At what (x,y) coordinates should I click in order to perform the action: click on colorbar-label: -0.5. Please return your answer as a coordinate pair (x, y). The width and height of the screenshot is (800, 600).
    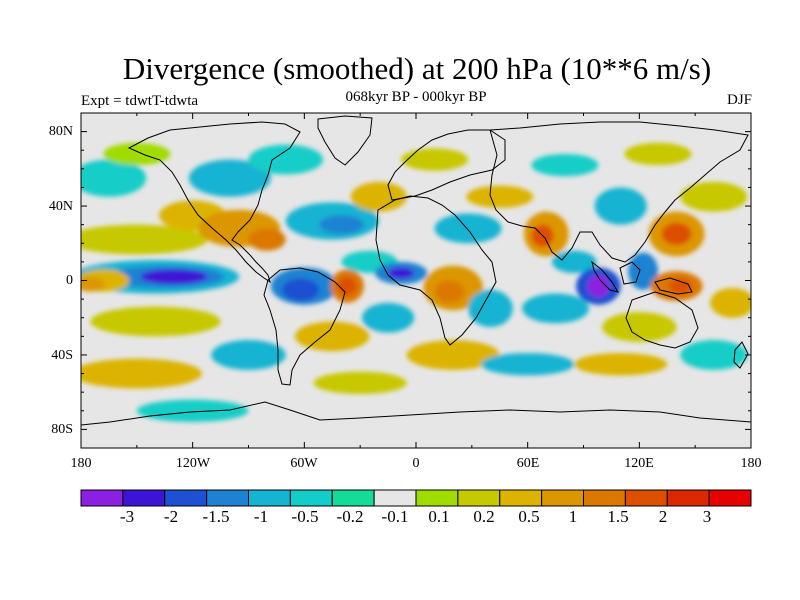
    Looking at the image, I should click on (305, 516).